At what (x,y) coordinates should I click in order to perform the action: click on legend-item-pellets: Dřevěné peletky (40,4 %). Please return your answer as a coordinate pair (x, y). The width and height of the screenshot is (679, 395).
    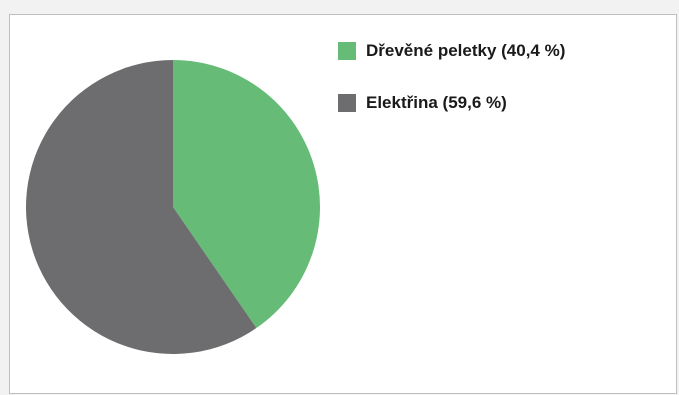
    Looking at the image, I should click on (451, 51).